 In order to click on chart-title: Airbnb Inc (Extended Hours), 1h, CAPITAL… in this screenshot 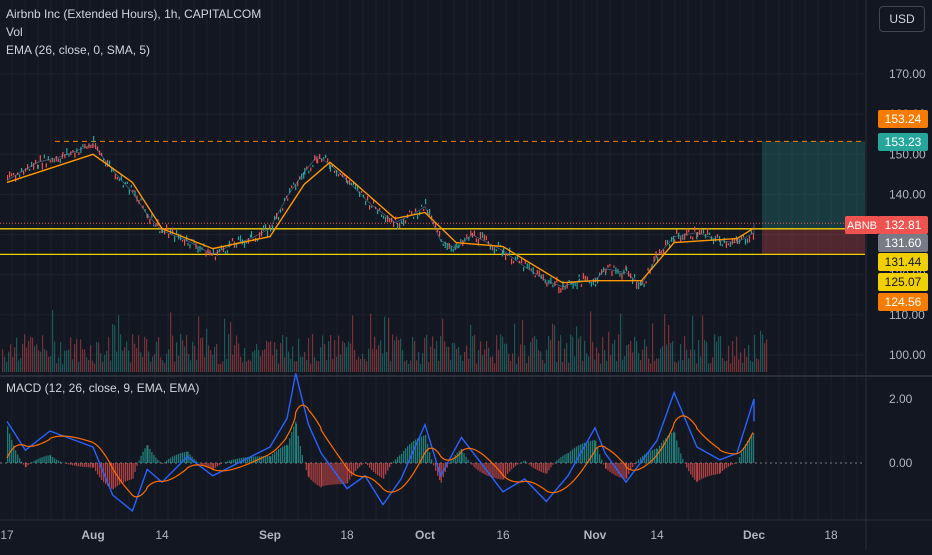, I will do `click(133, 14)`.